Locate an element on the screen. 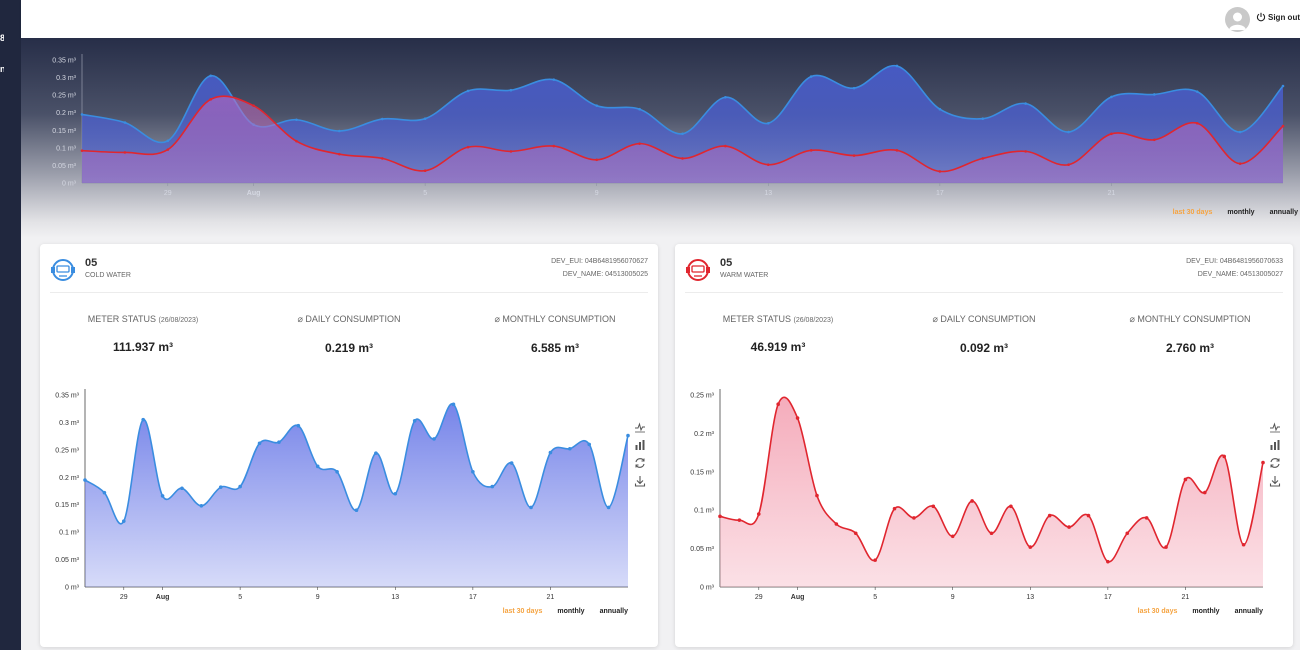 The image size is (1300, 650). avatar is located at coordinates (1237, 19).